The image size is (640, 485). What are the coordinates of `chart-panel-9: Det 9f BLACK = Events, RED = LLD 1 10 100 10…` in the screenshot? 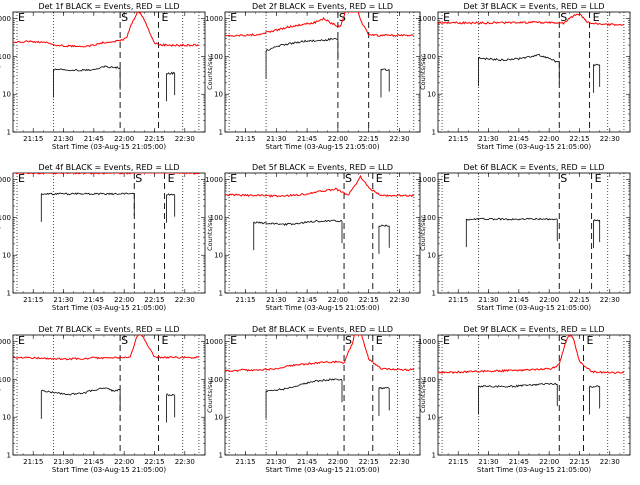 It's located at (524, 399).